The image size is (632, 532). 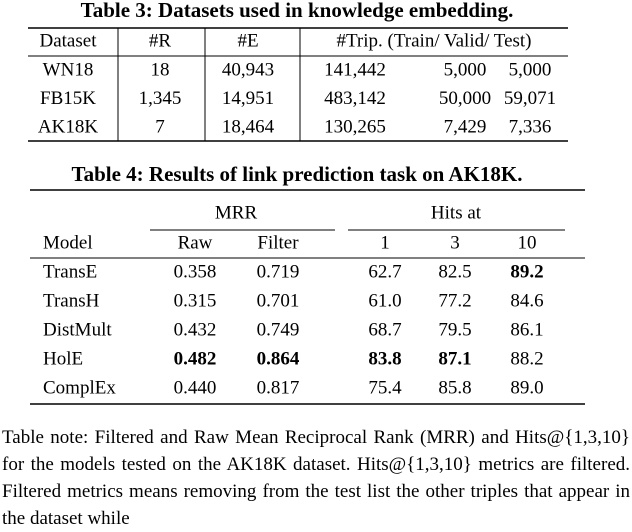 I want to click on table-cell: 87.1, so click(x=454, y=358).